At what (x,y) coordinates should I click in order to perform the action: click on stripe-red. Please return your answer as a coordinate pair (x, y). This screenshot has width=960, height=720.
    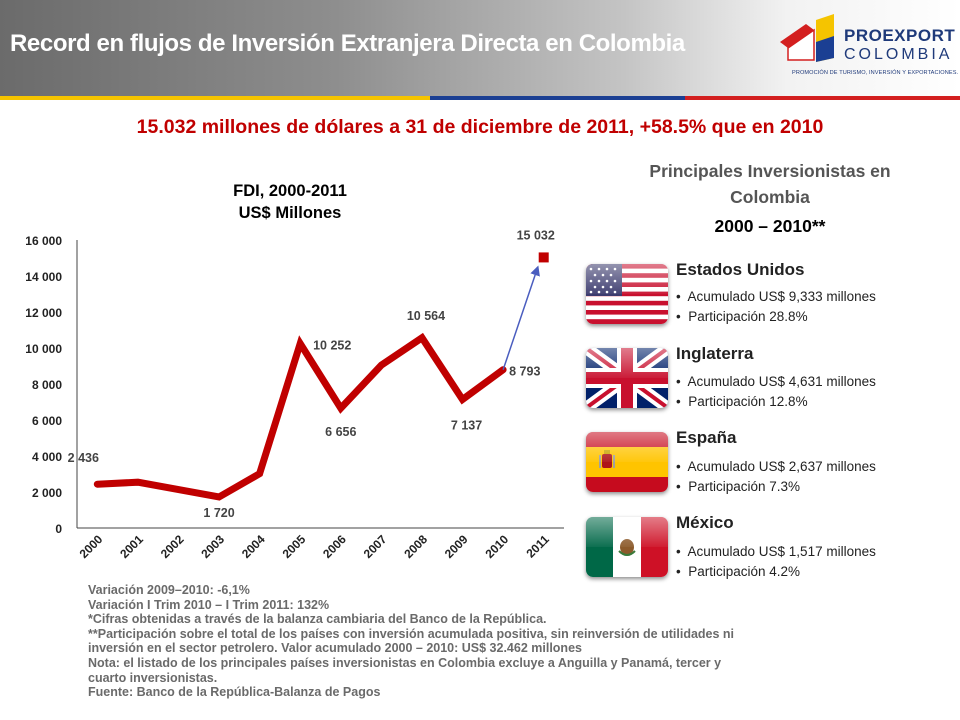
    Looking at the image, I should click on (822, 98).